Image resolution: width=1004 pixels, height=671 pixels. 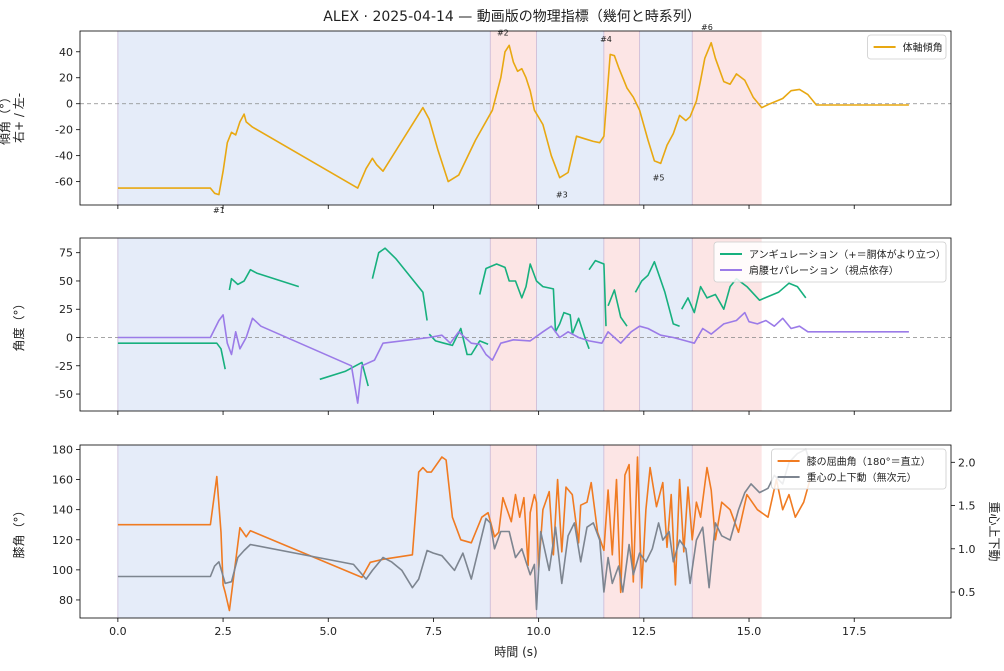 What do you see at coordinates (219, 210) in the screenshot?
I see `event-marker-label: #1` at bounding box center [219, 210].